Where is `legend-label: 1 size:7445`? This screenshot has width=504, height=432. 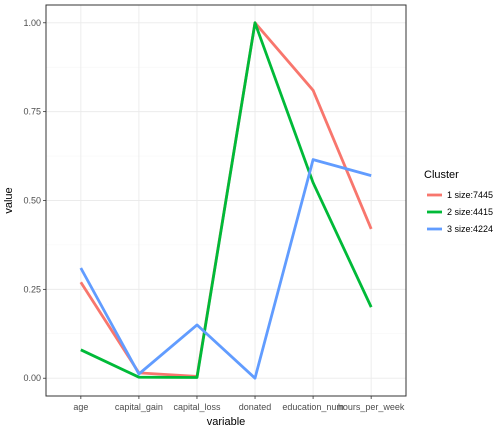 legend-label: 1 size:7445 is located at coordinates (470, 195).